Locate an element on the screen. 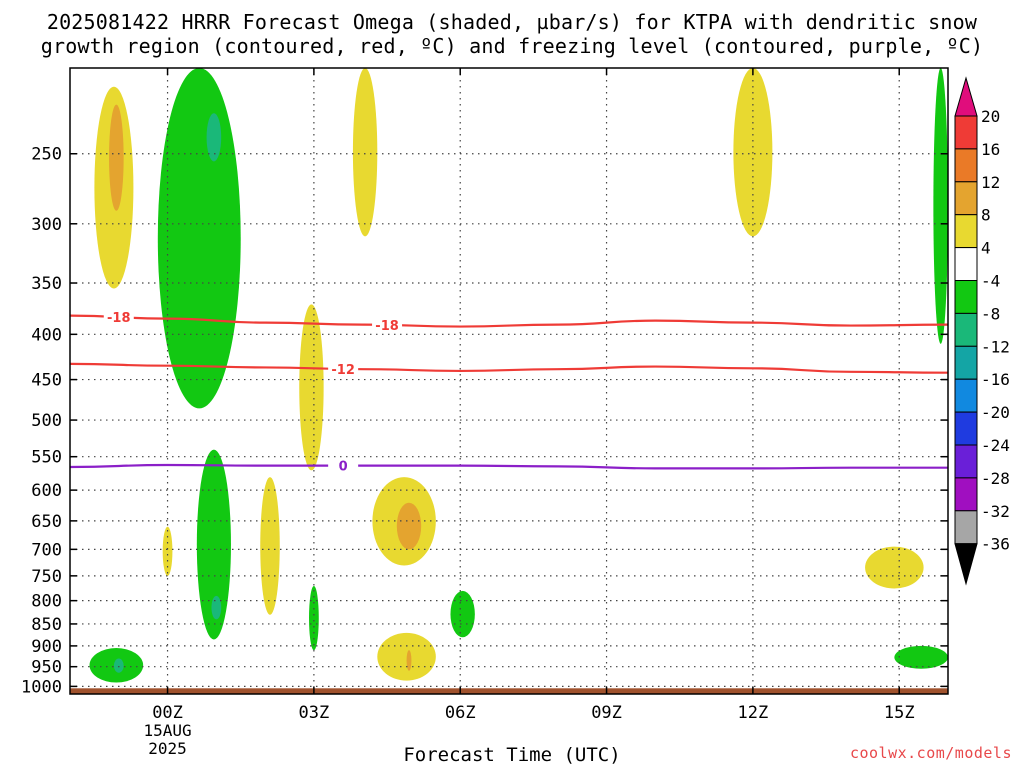  colorbar-label-2: 12 is located at coordinates (990, 182).